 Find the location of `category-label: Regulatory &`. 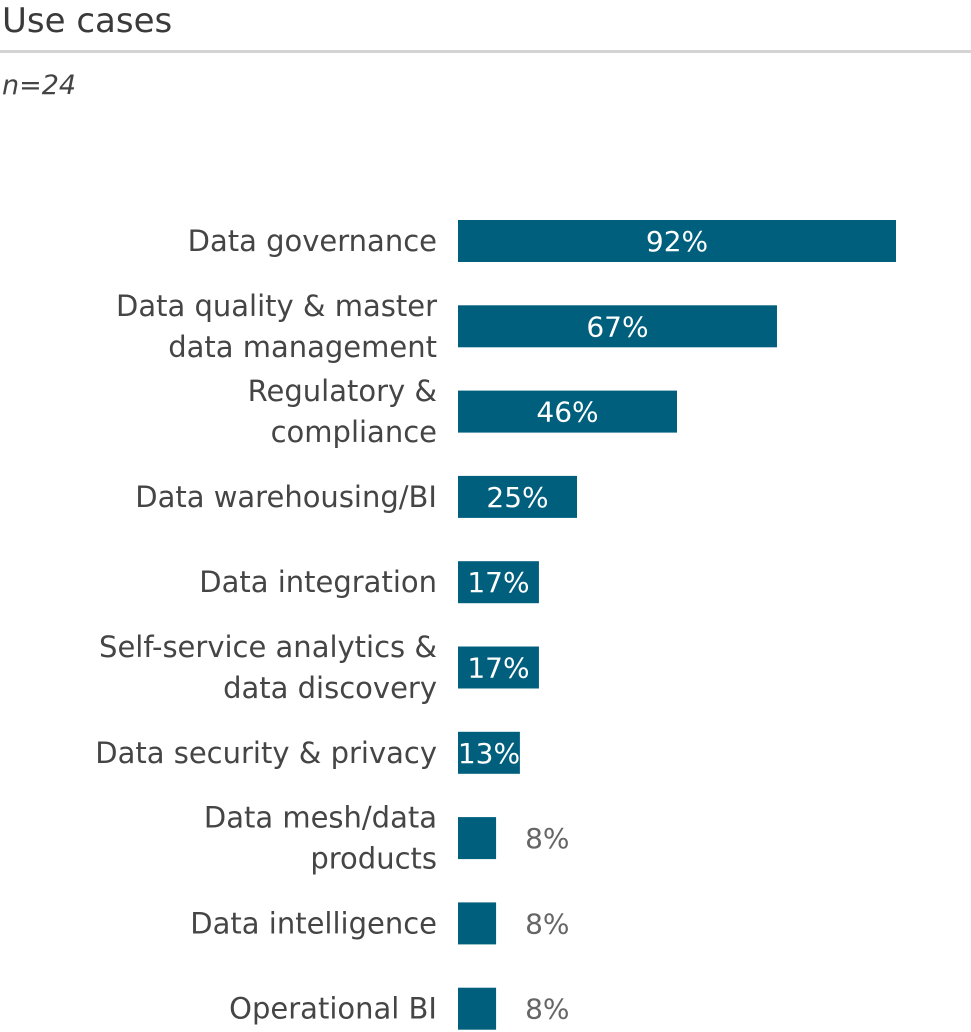

category-label: Regulatory & is located at coordinates (342, 391).